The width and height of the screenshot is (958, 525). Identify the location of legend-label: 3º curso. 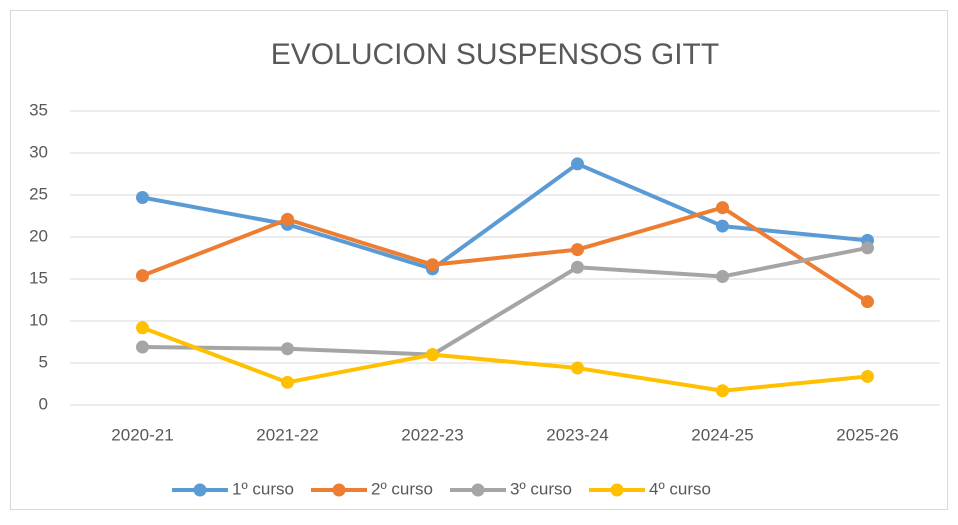
(541, 488).